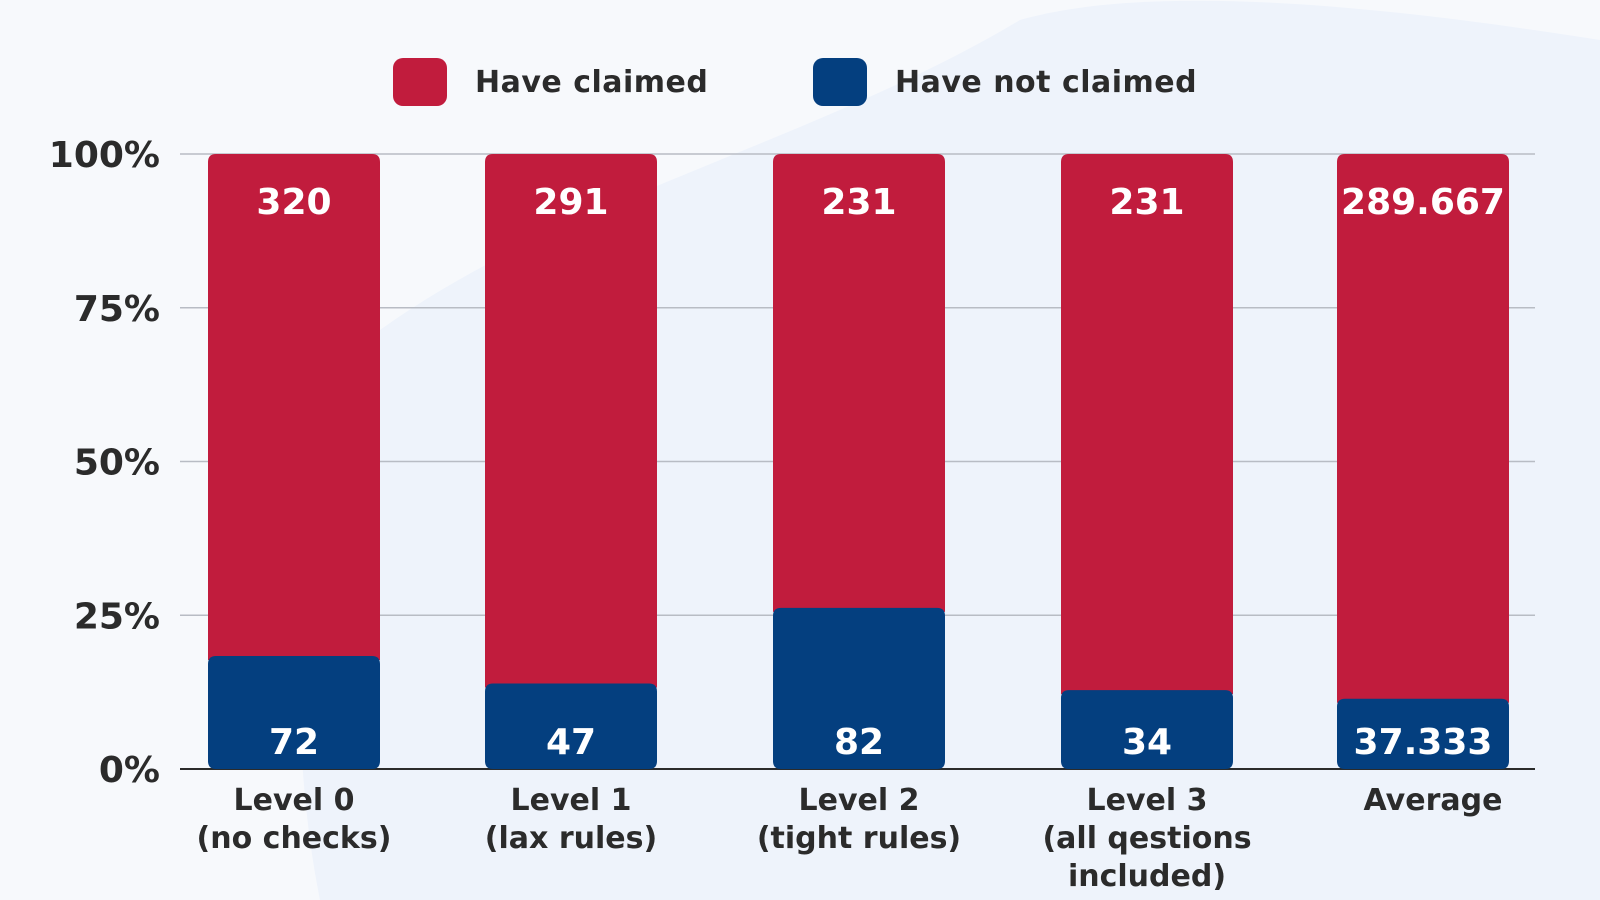 This screenshot has height=900, width=1600. Describe the element at coordinates (1423, 202) in the screenshot. I see `data-label-have-claimed: 289.667` at that location.